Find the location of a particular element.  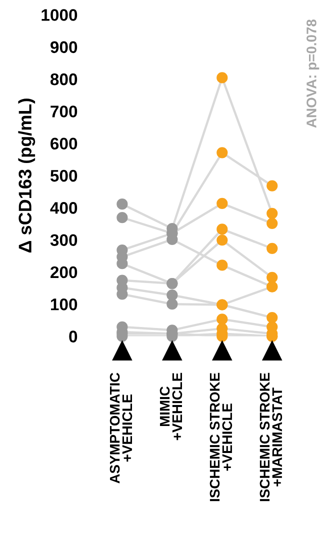

x-tick-label: ASYMPTOMATIC +VEHICLE is located at coordinates (121, 428).